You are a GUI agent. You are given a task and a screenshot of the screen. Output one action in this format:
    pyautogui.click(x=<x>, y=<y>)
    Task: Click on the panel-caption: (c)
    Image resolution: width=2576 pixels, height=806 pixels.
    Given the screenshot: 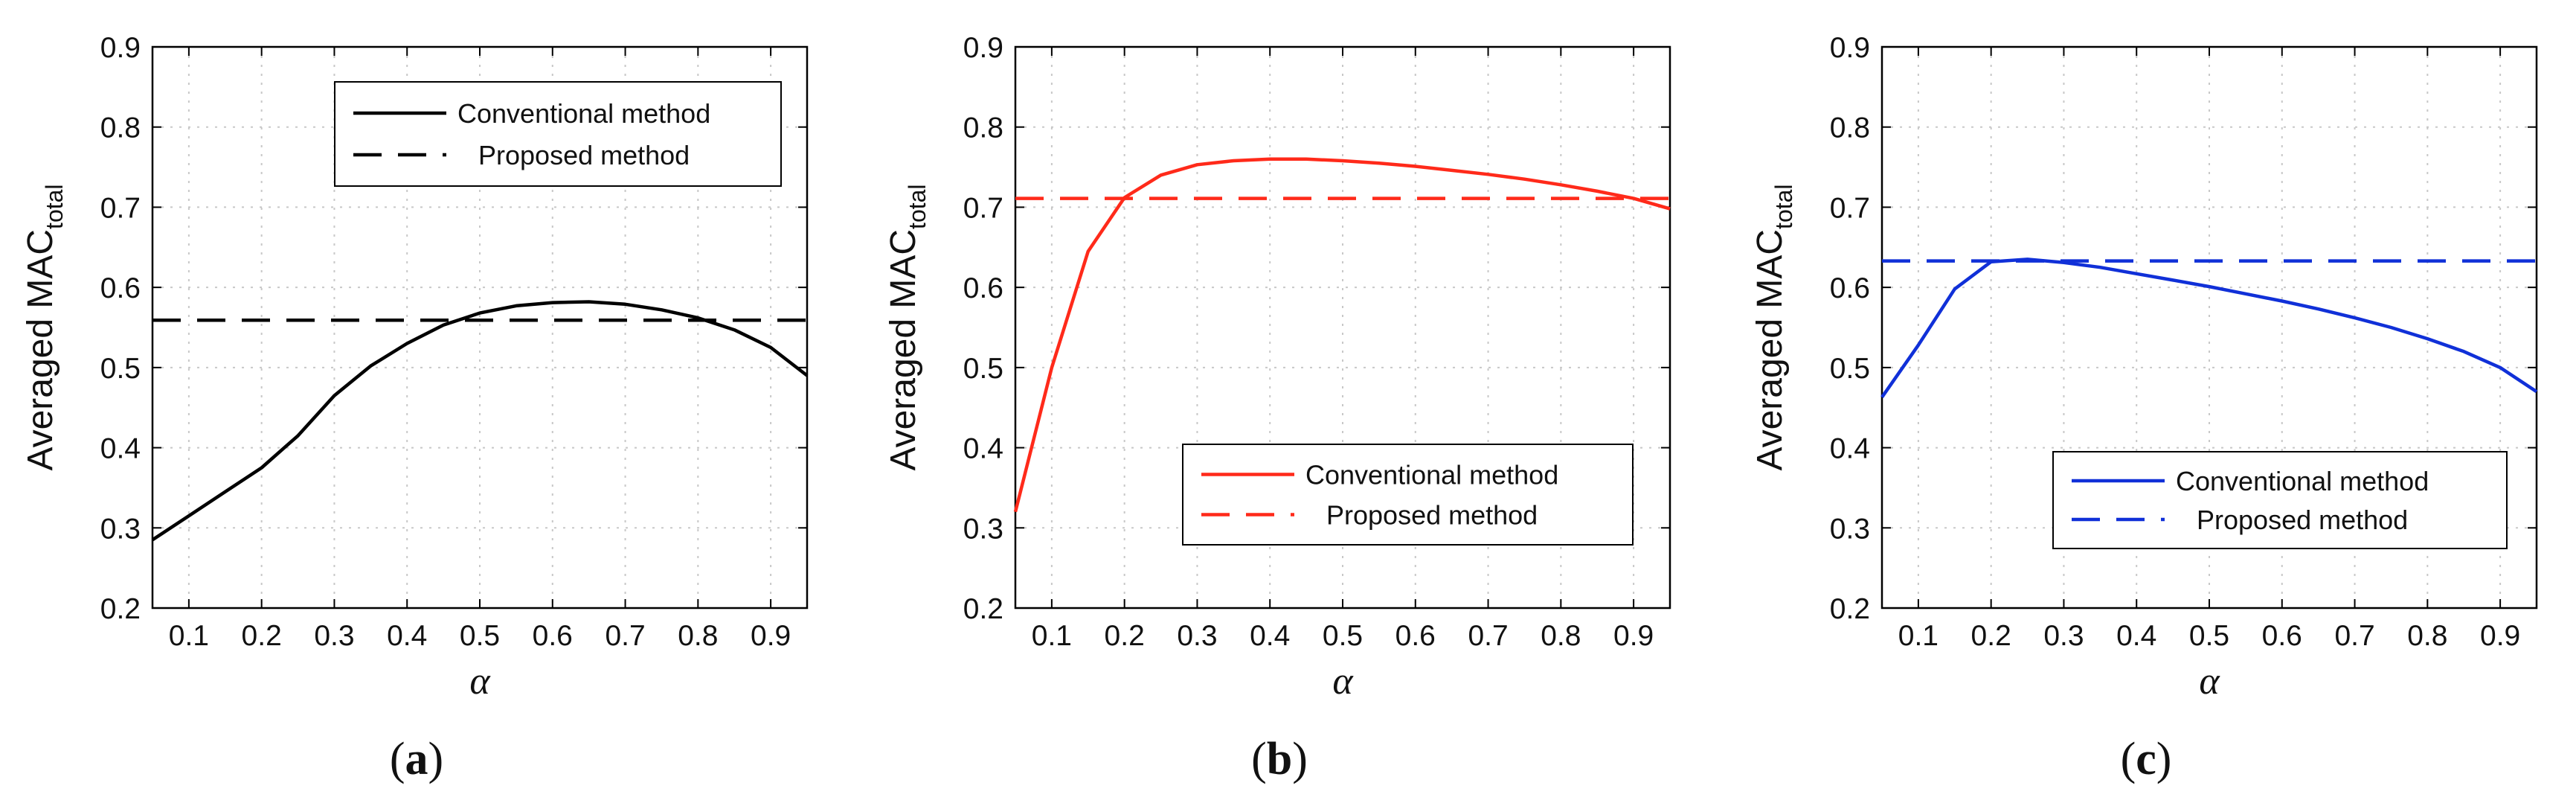 What is the action you would take?
    pyautogui.click(x=2146, y=759)
    